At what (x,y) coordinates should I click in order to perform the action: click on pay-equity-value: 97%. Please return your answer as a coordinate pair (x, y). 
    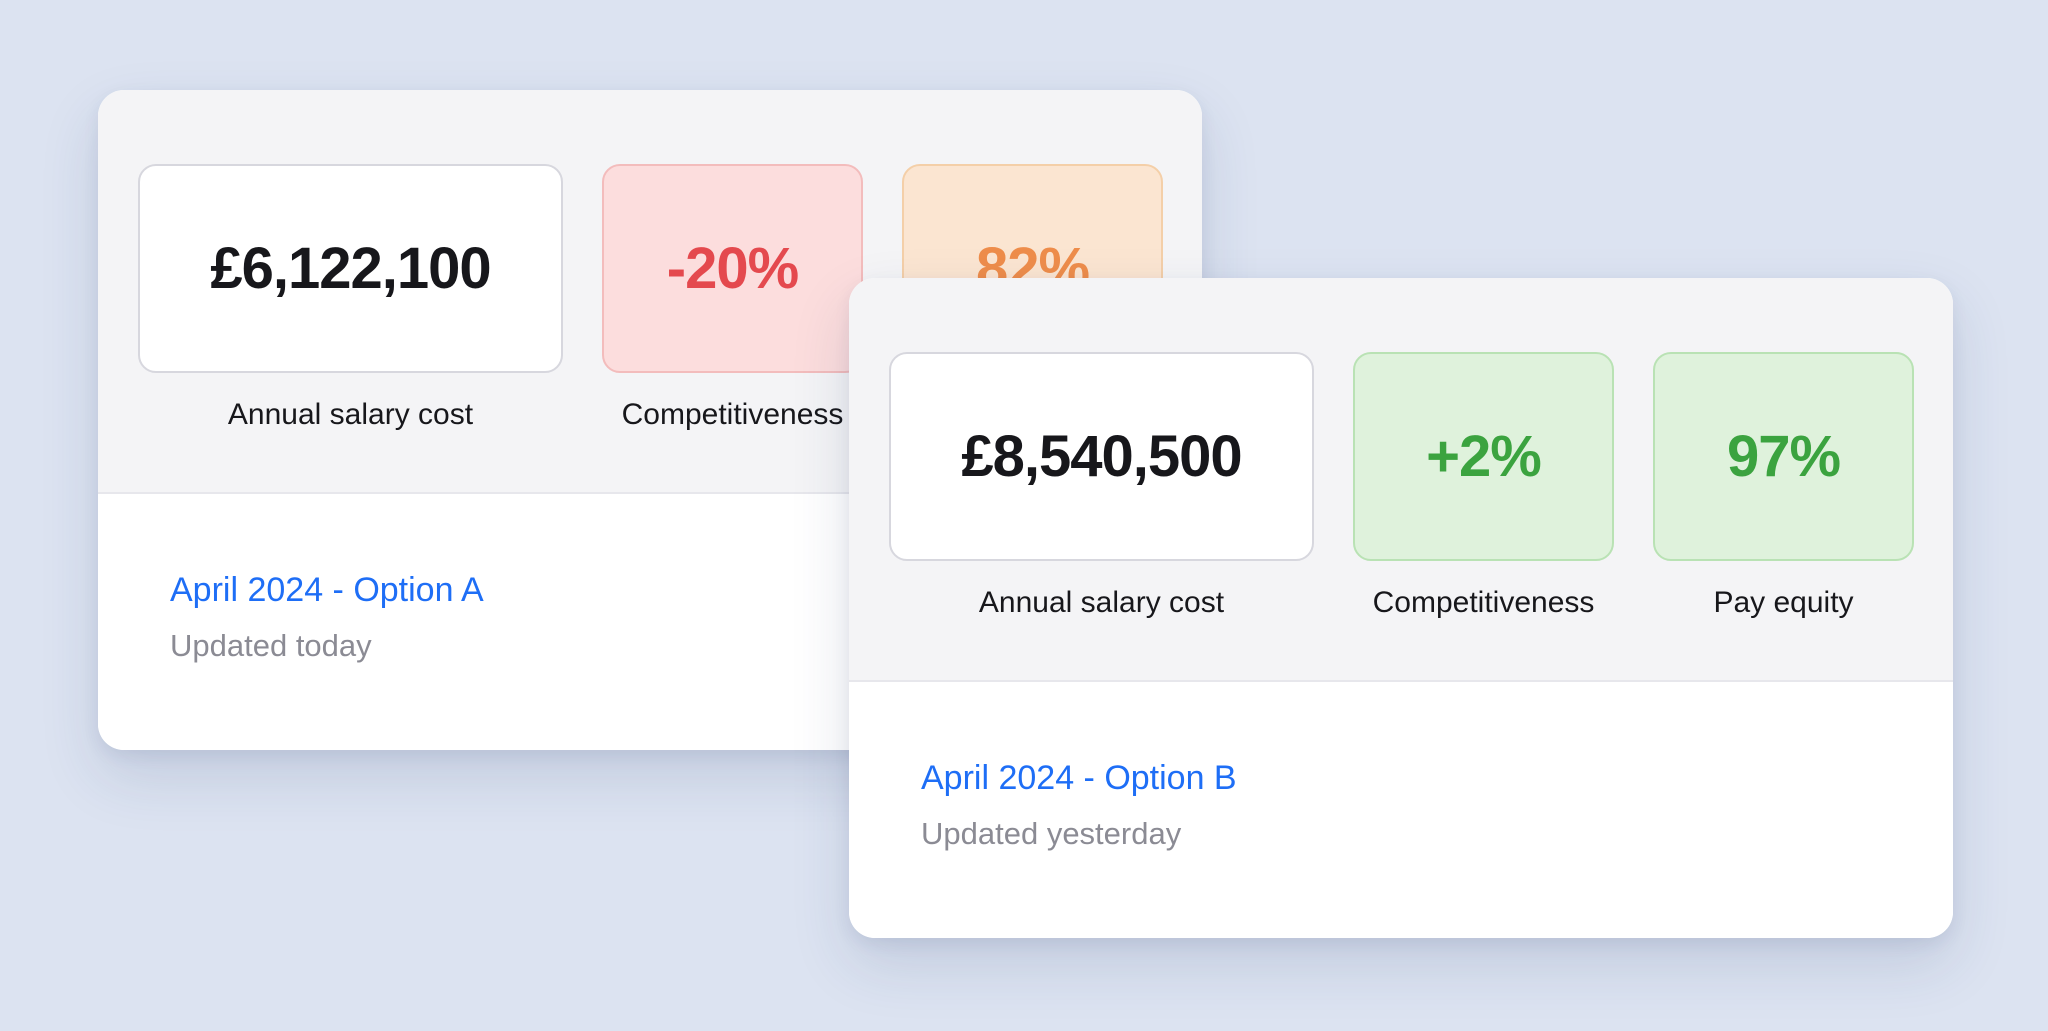
    Looking at the image, I should click on (1783, 456).